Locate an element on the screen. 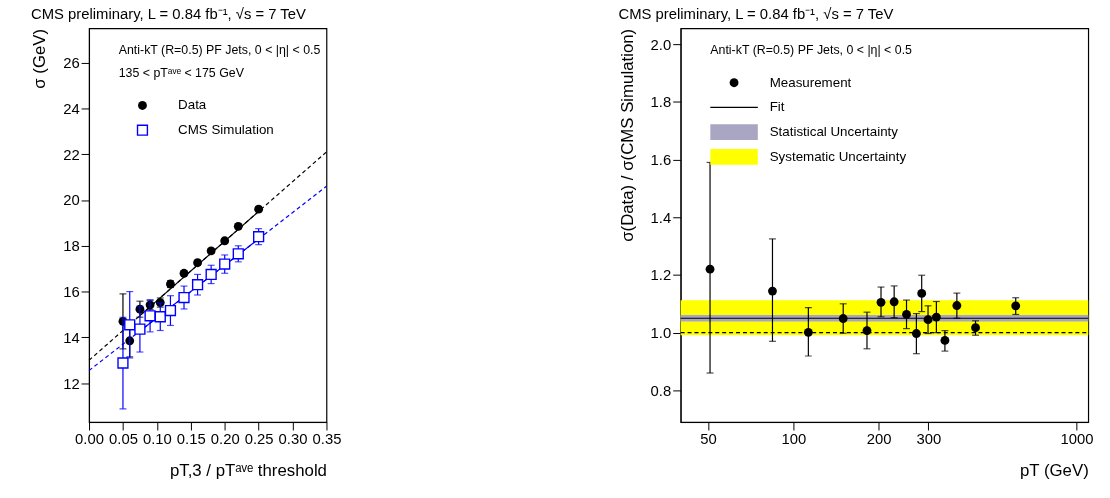 The width and height of the screenshot is (1110, 498). x-axis-title: pT,3 / pTᵃᵛᵉ threshold is located at coordinates (248, 470).